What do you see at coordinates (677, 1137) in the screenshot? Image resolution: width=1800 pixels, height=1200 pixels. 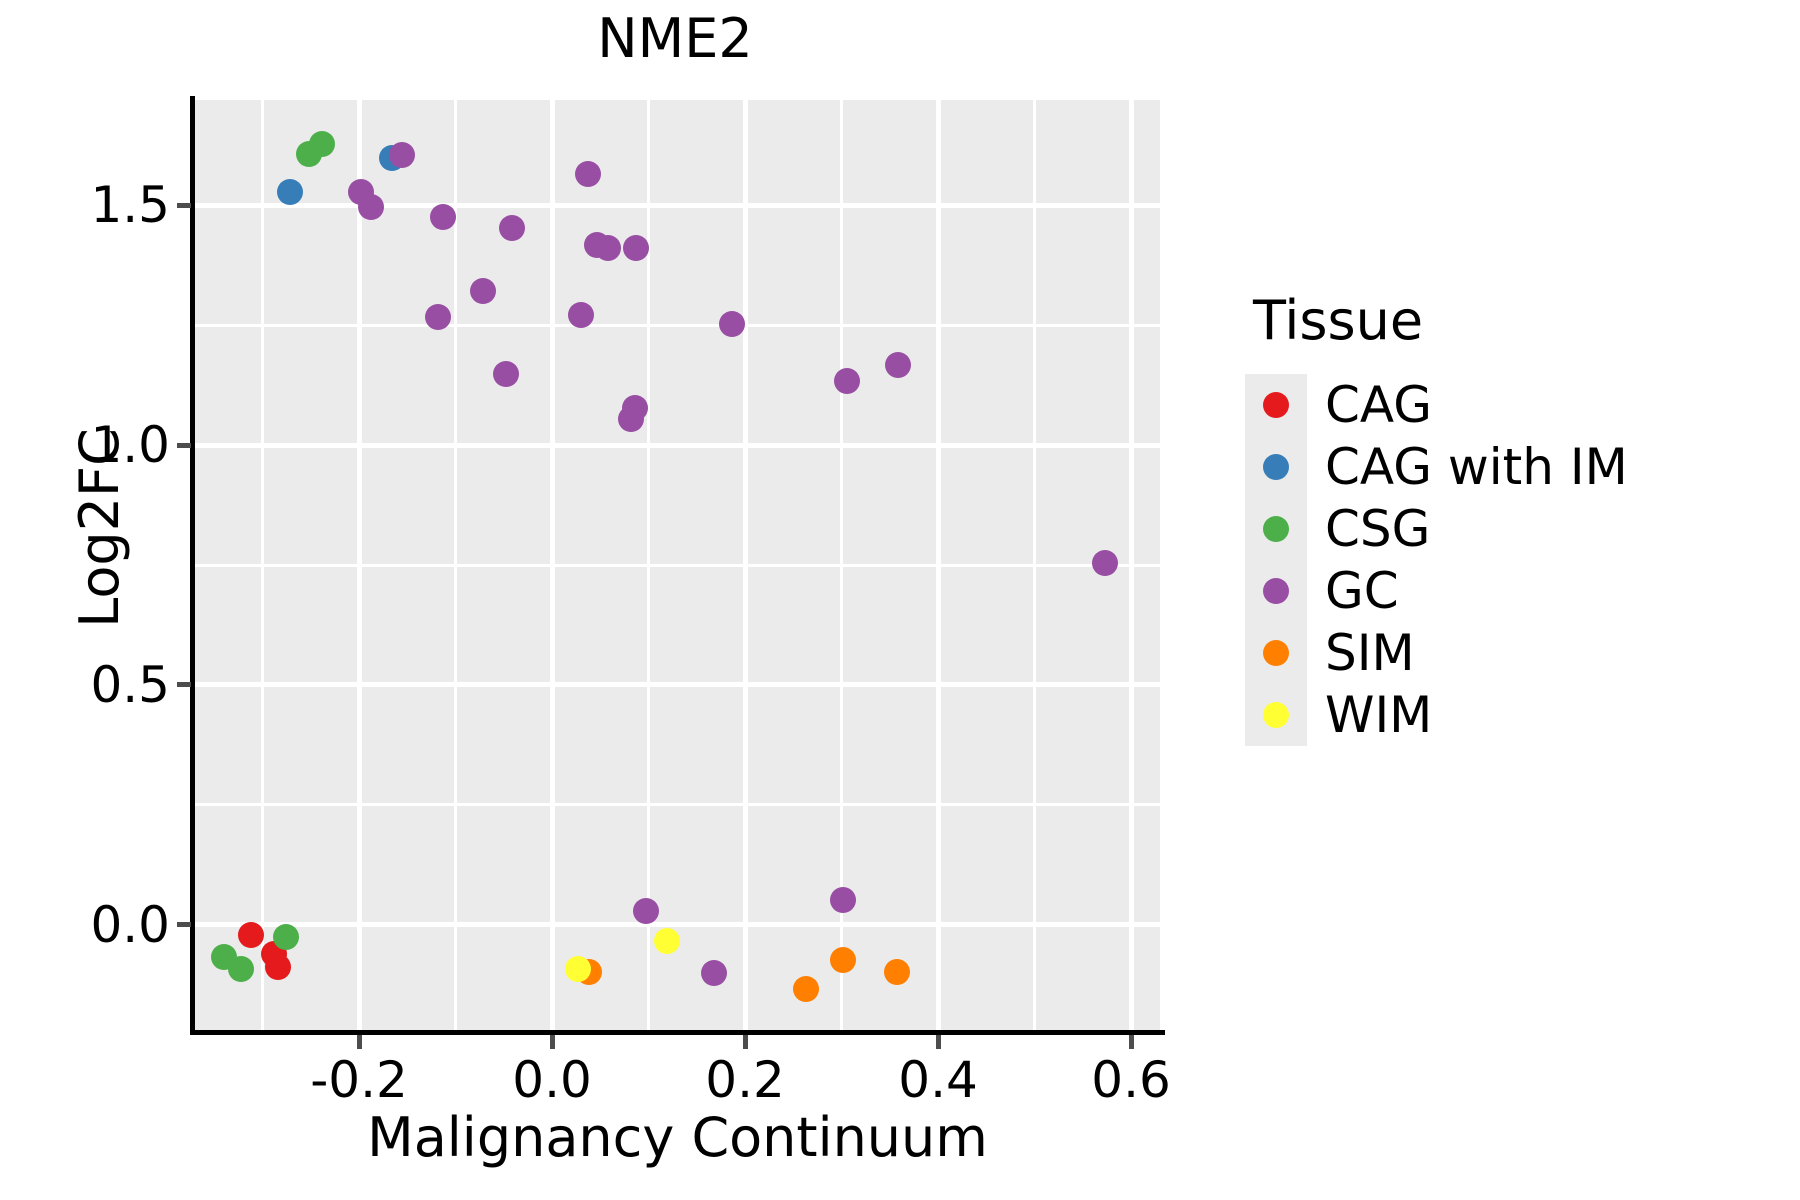 I see `x-axis-title: Malignancy Continuum` at bounding box center [677, 1137].